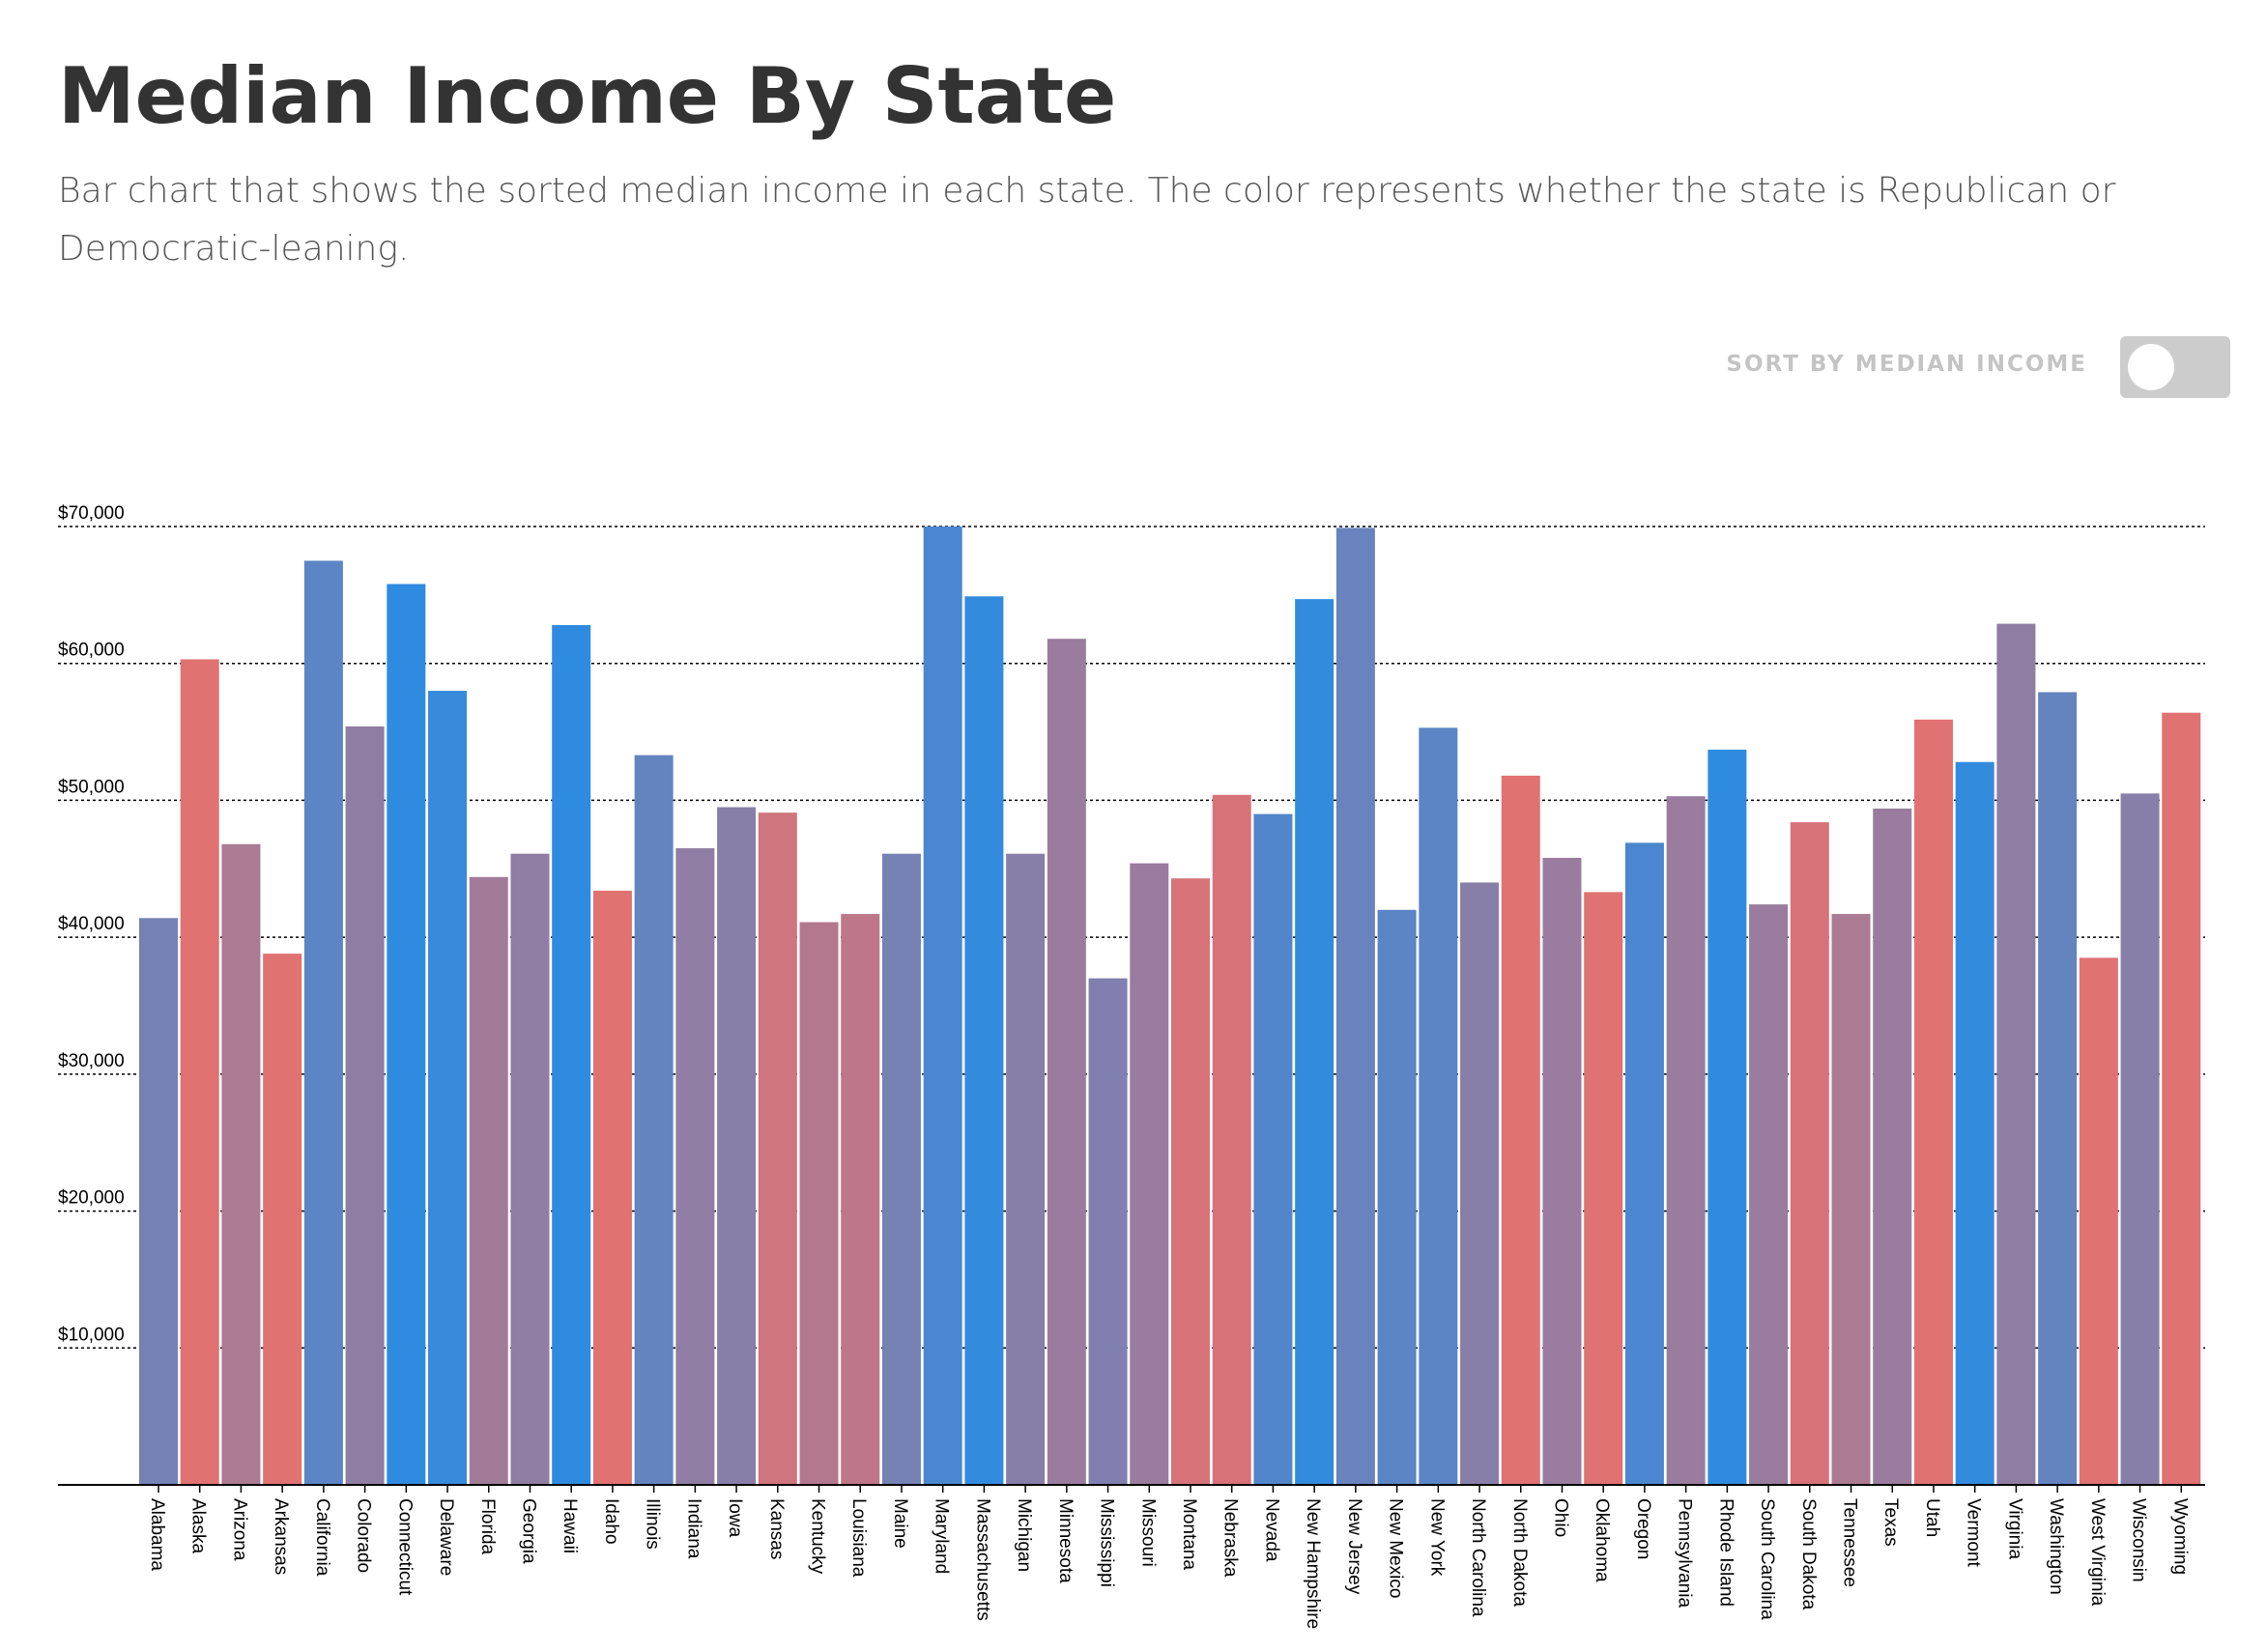  What do you see at coordinates (942, 1536) in the screenshot?
I see `x-tick-label: Maryland` at bounding box center [942, 1536].